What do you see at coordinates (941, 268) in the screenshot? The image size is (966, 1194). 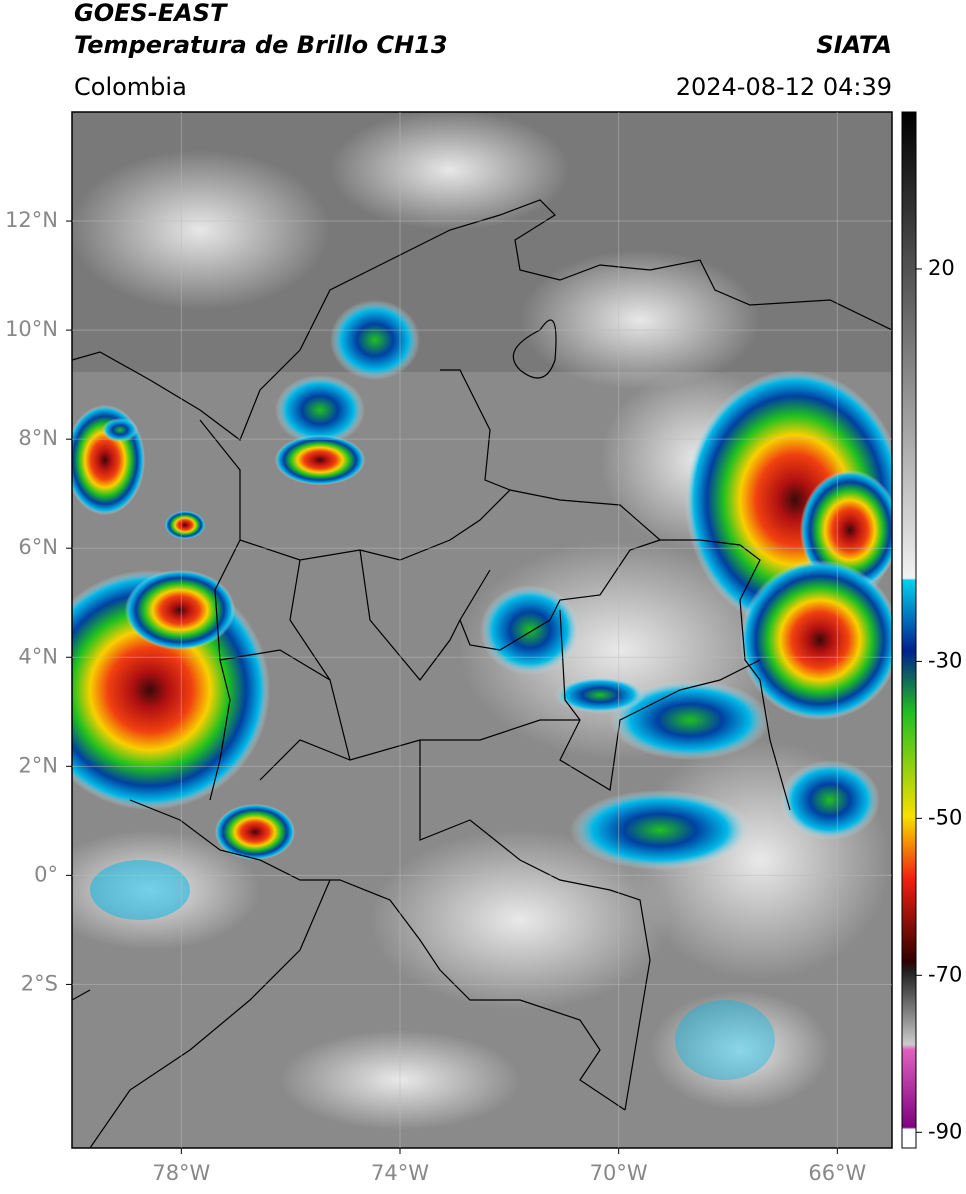 I see `colorbar-label: 20` at bounding box center [941, 268].